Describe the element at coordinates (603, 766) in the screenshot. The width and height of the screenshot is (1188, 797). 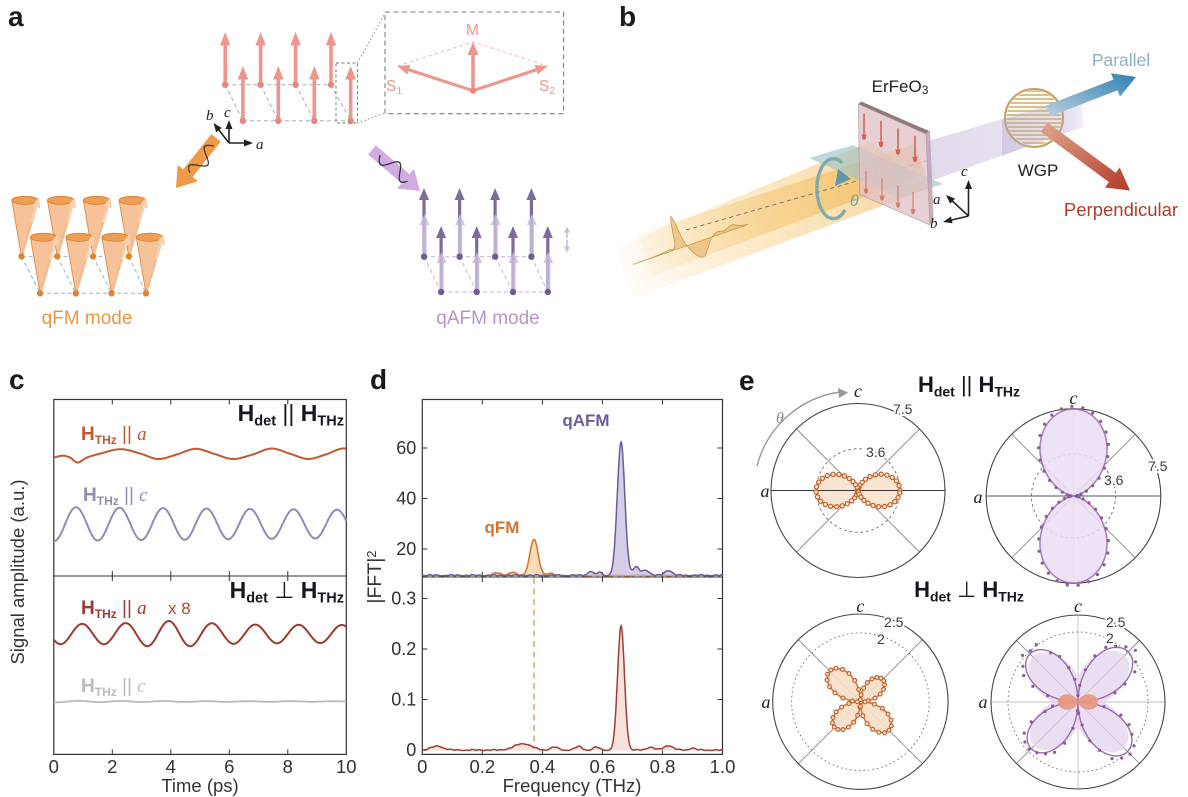
I see `svg-text: 0.6` at that location.